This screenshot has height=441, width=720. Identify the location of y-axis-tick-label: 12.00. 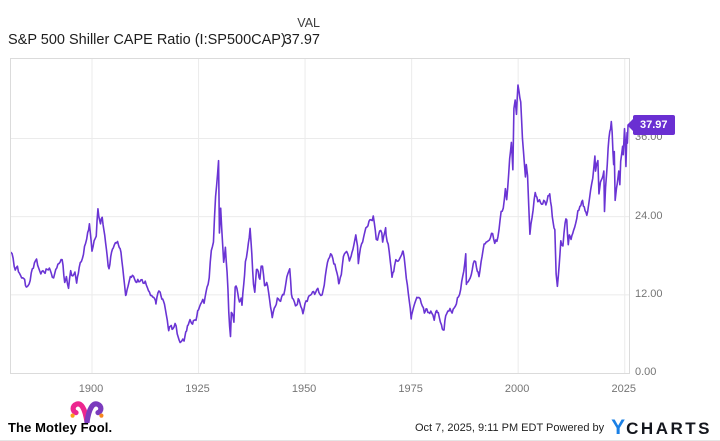
(649, 293).